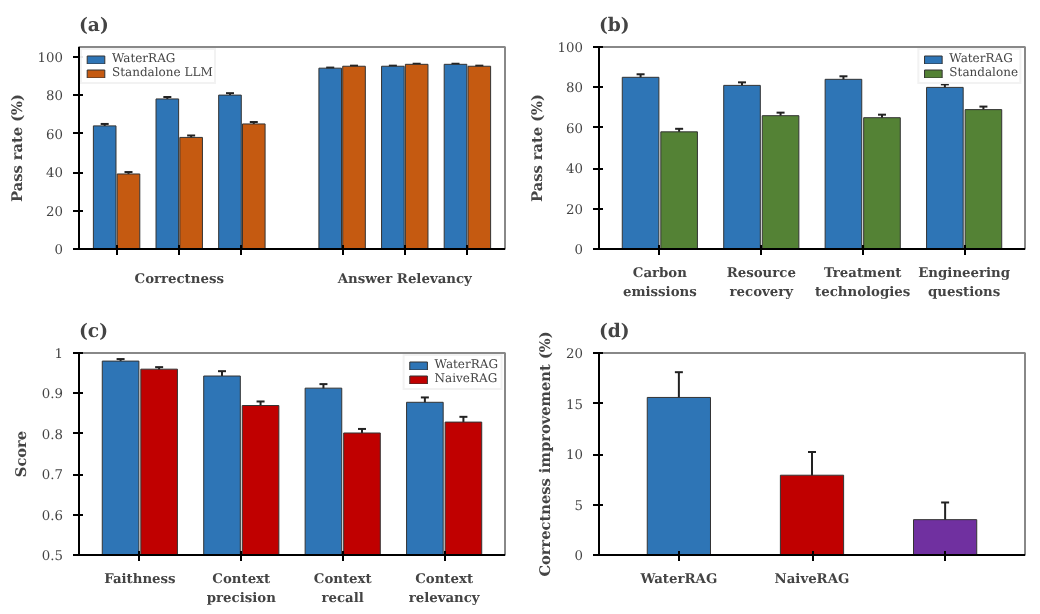  Describe the element at coordinates (614, 26) in the screenshot. I see `chart-title: (b)` at that location.